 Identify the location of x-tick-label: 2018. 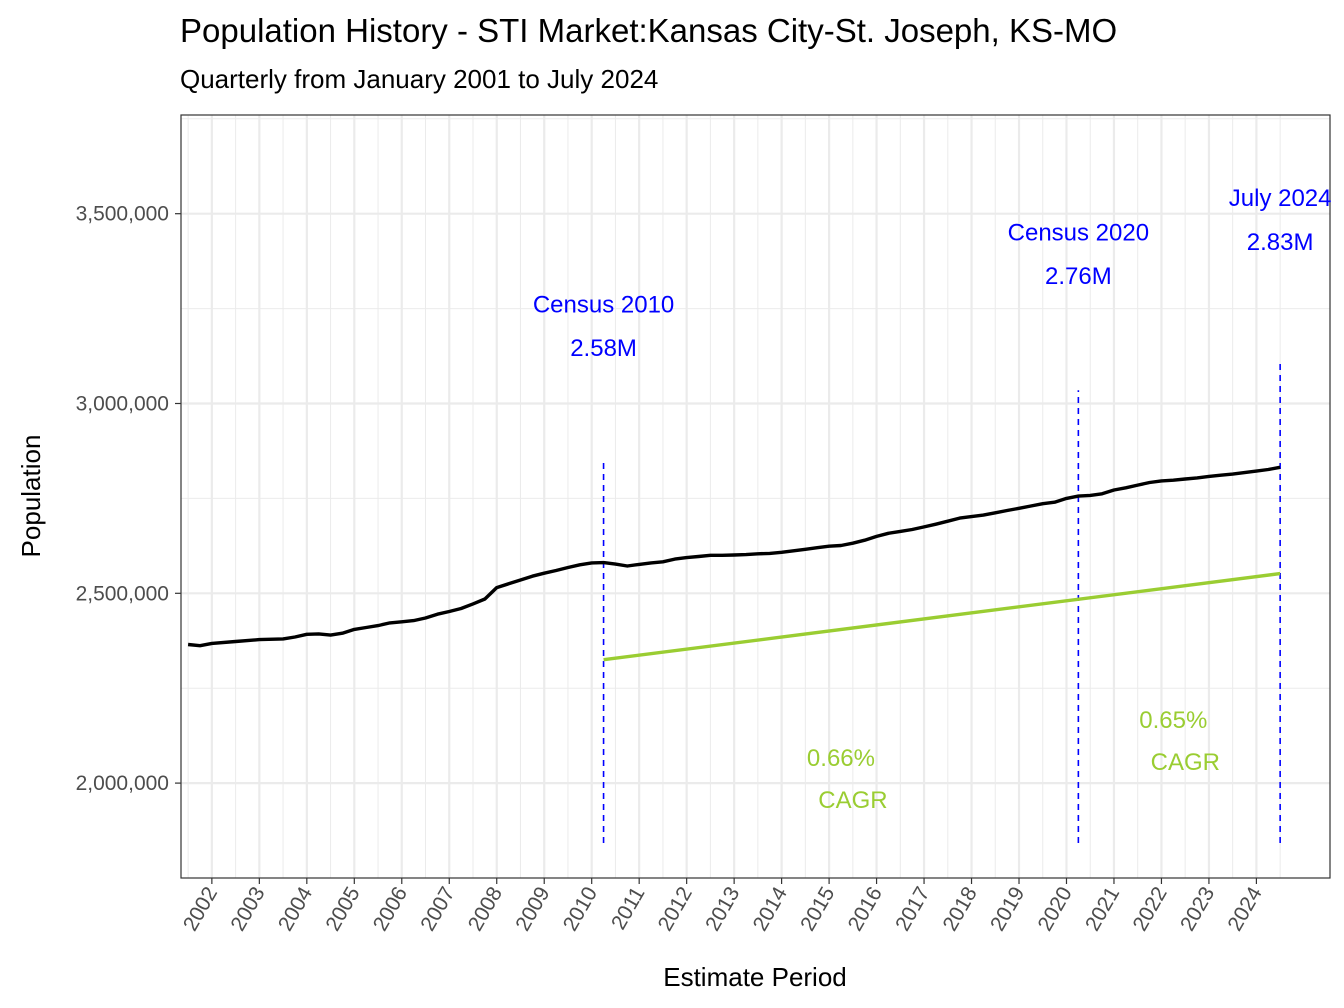
(960, 909).